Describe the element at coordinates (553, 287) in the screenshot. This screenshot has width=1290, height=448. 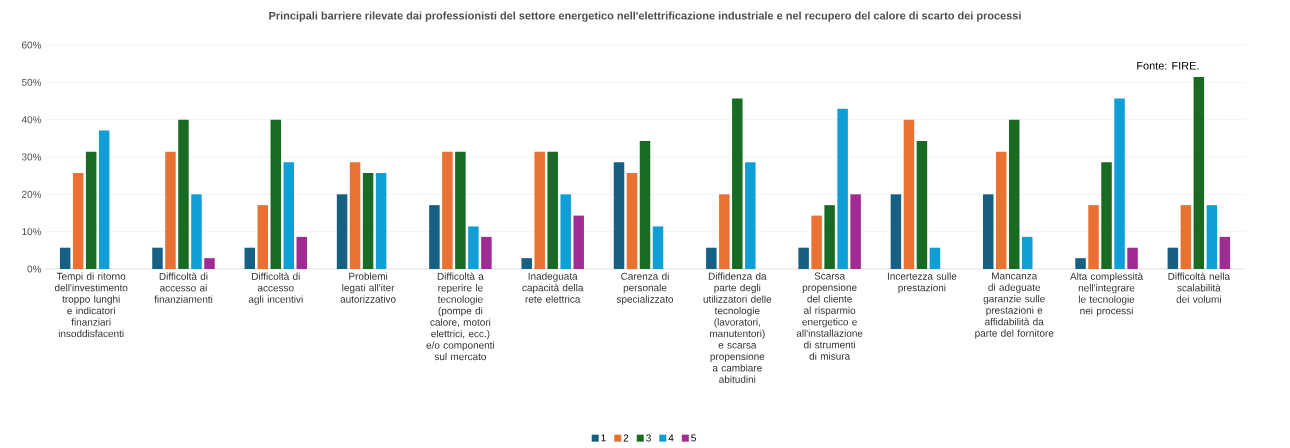
I see `x-tick-label: Inadeguata capacità della rete elettrica` at that location.